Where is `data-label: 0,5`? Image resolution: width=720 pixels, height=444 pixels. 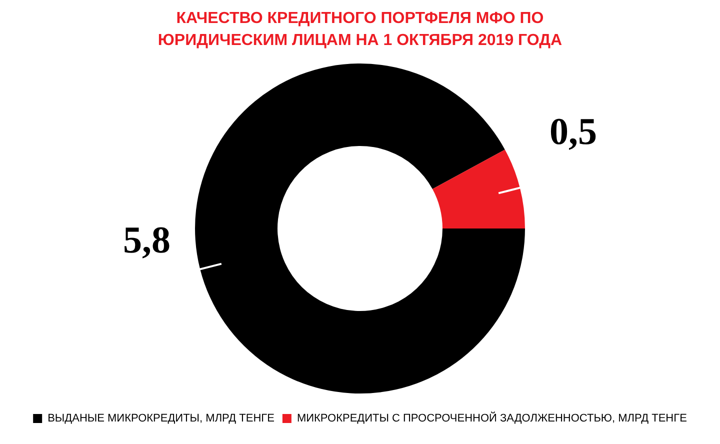 data-label: 0,5 is located at coordinates (573, 132).